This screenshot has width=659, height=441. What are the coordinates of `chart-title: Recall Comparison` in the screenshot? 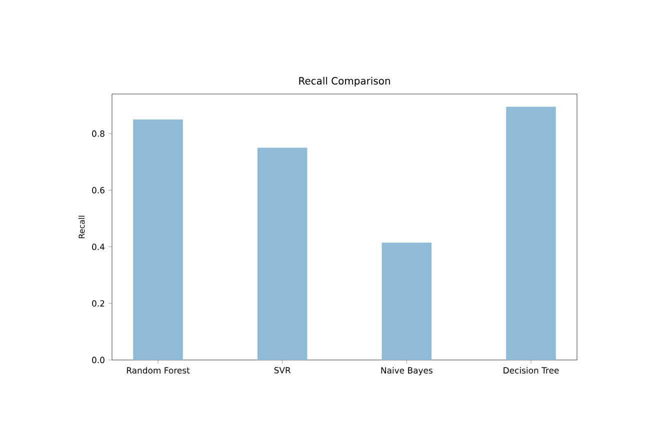 It's located at (344, 81).